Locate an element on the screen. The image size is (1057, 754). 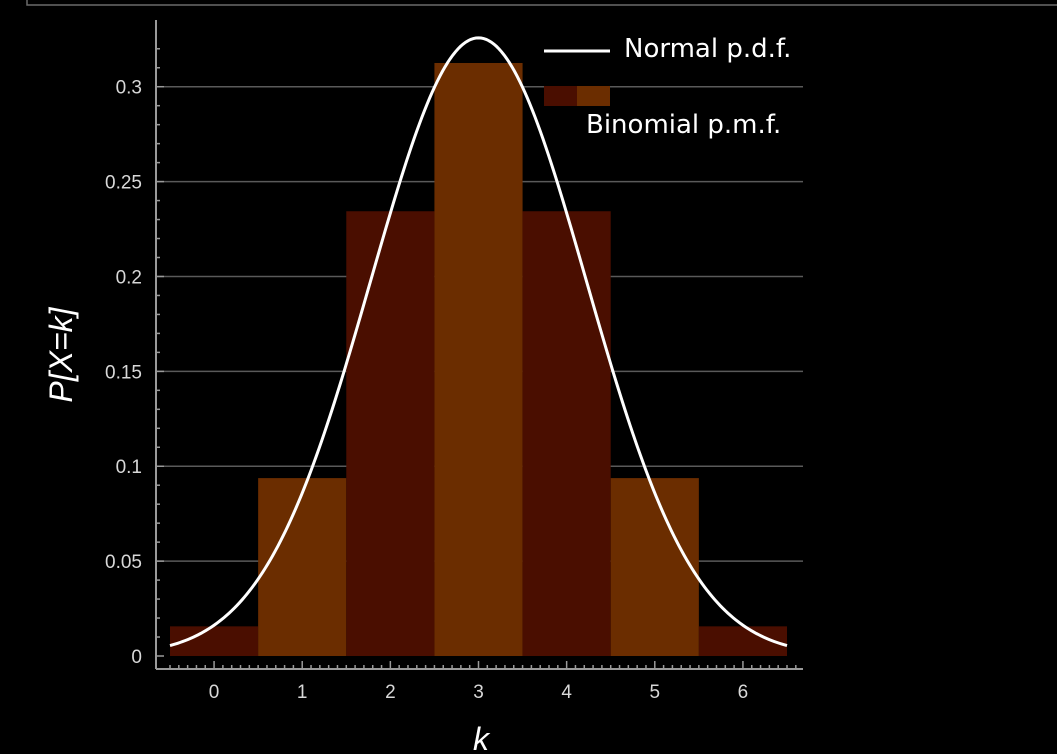
y-axis-label: P[X=k] is located at coordinates (61, 354).